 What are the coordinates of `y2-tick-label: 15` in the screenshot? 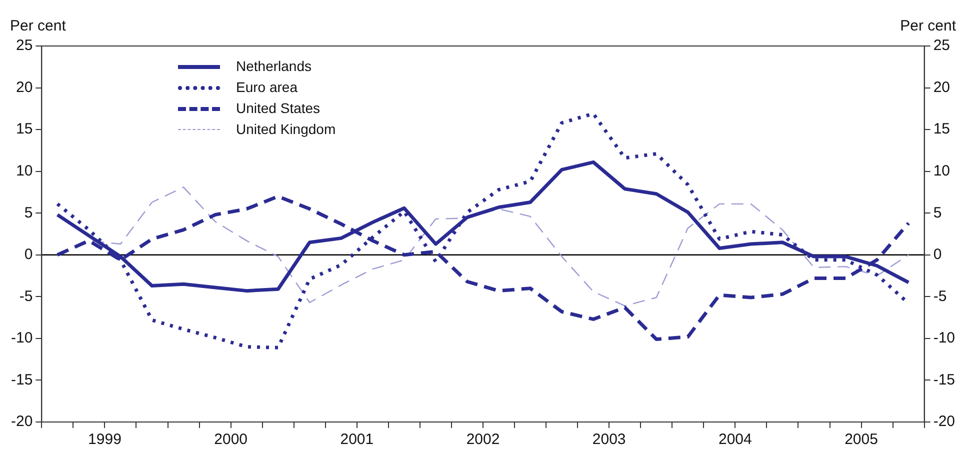 It's located at (941, 129).